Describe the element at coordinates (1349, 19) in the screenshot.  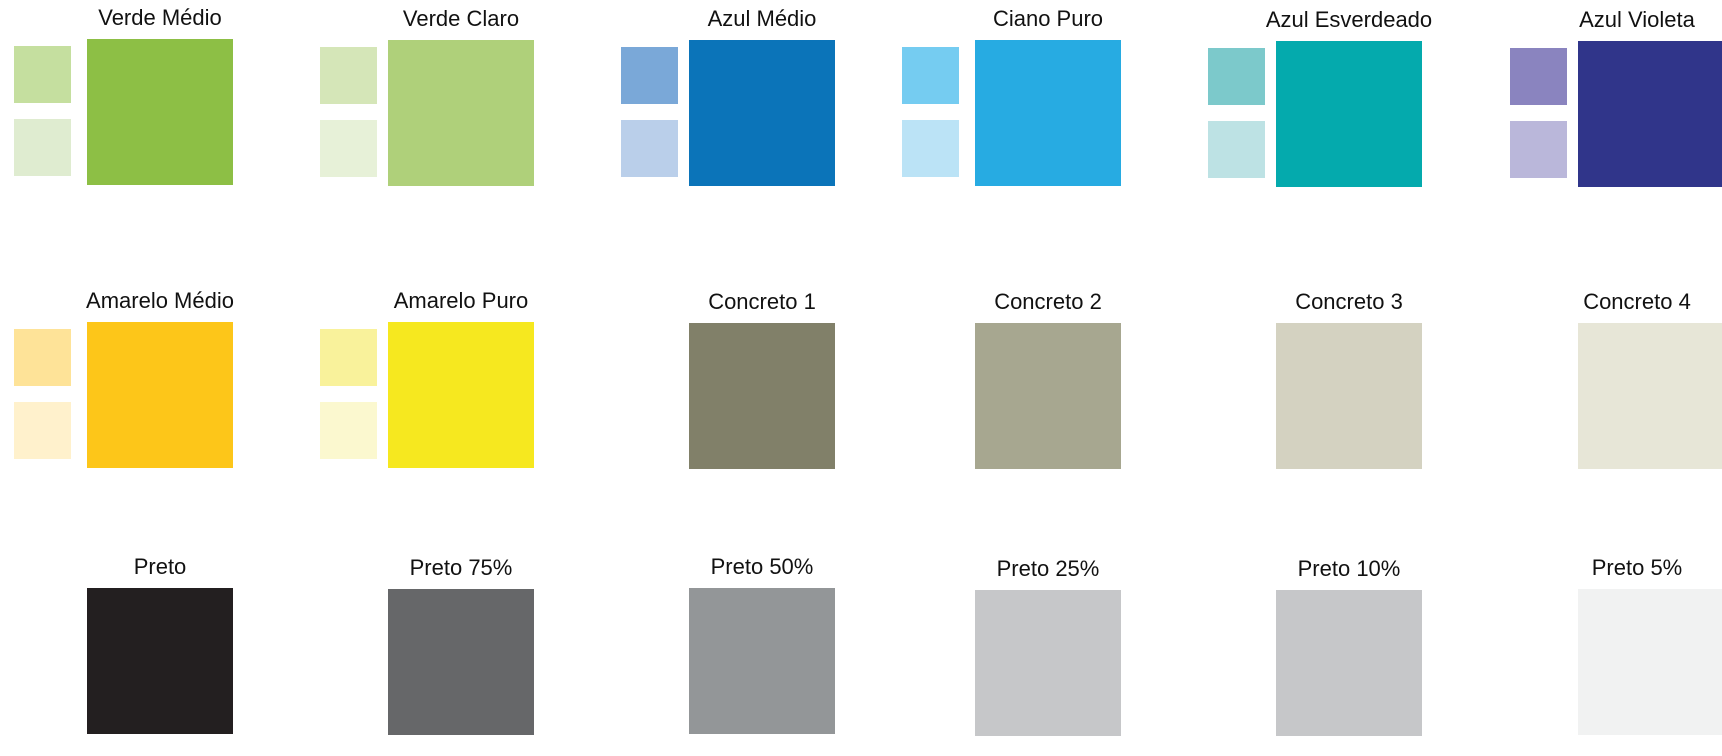
I see `swatch-label: Azul Esverdeado` at that location.